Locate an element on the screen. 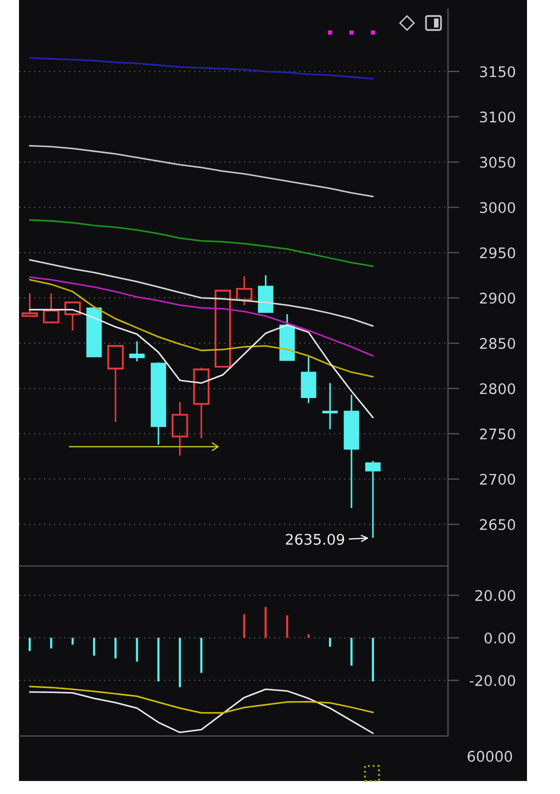 This screenshot has height=794, width=560. y-tick-label: 2950 is located at coordinates (498, 252).